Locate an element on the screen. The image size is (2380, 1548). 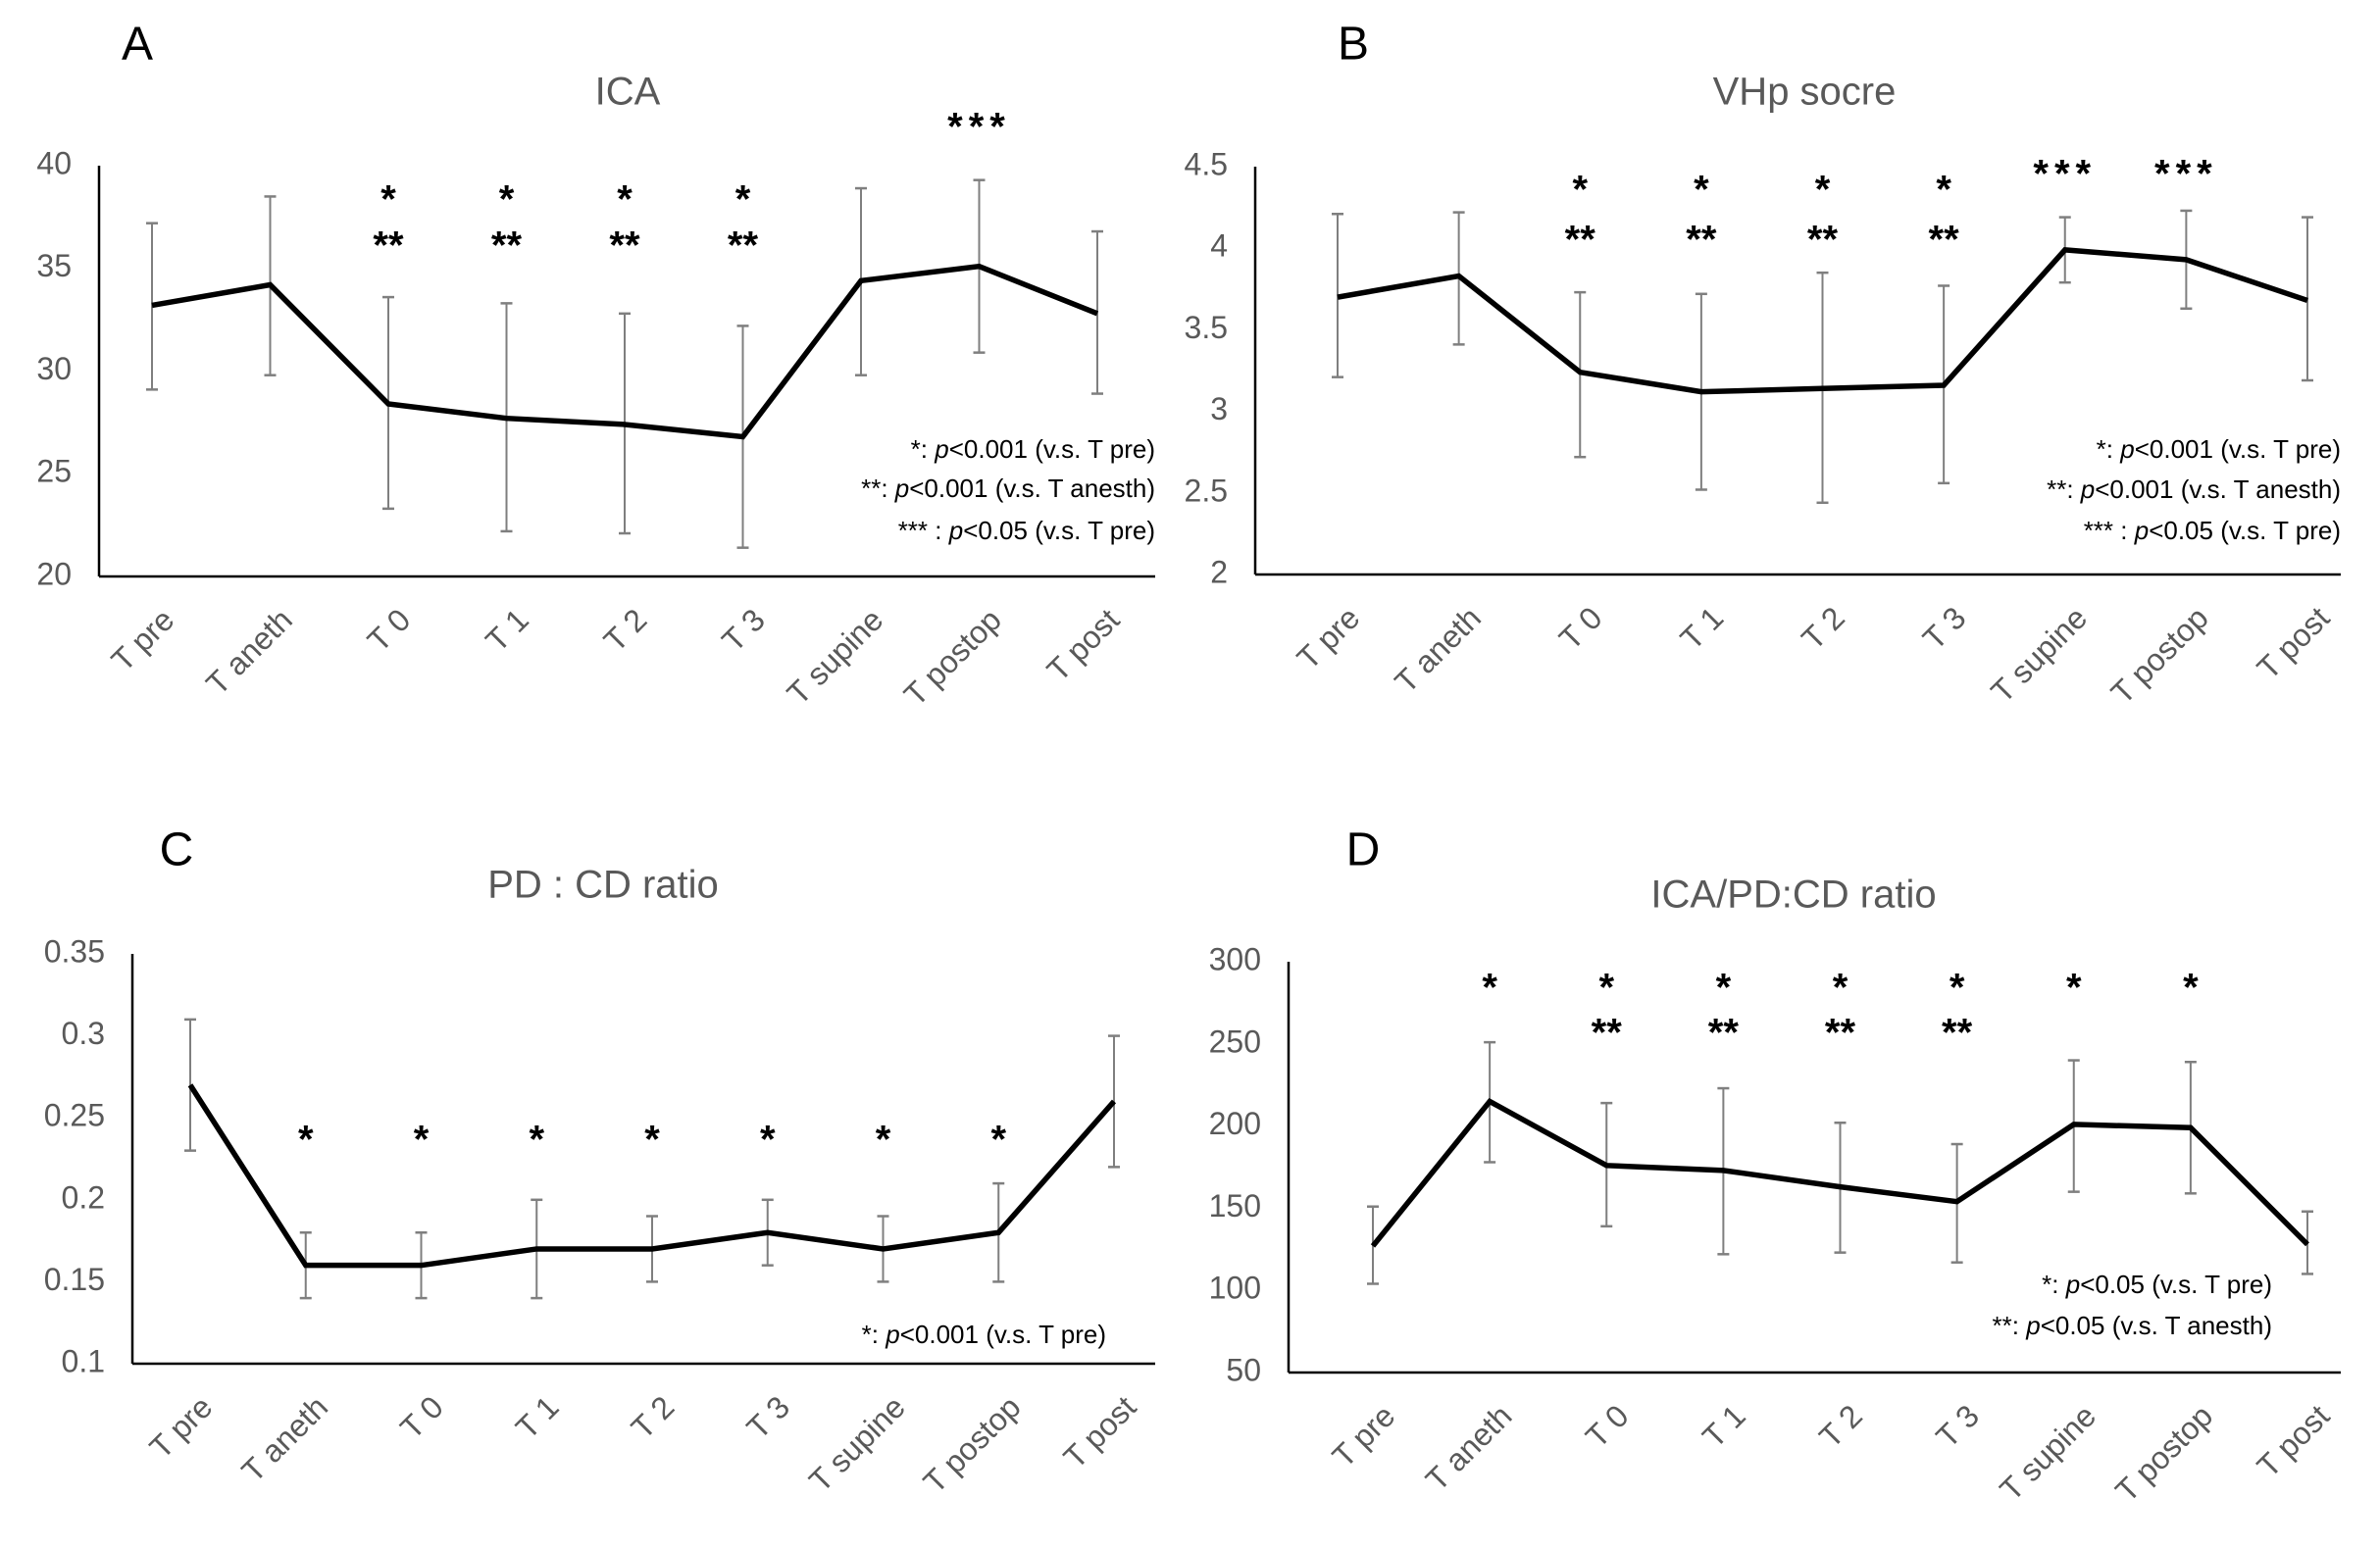
y-tick-label: 0.25 is located at coordinates (74, 1116).